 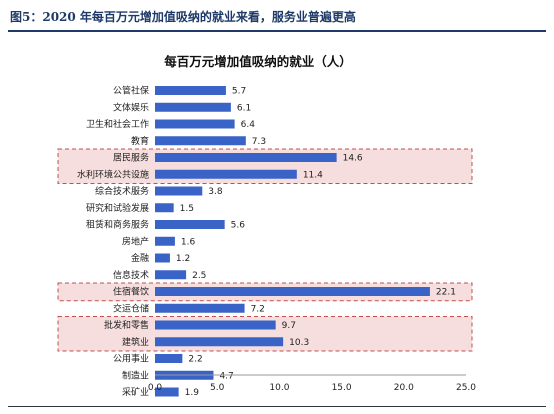 I want to click on x-tick-label: 0.0, so click(x=155, y=388).